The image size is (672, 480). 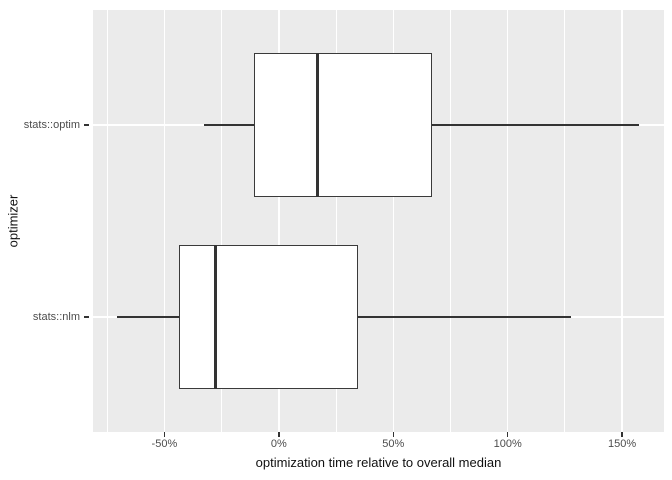 I want to click on box-nlm, so click(x=268, y=316).